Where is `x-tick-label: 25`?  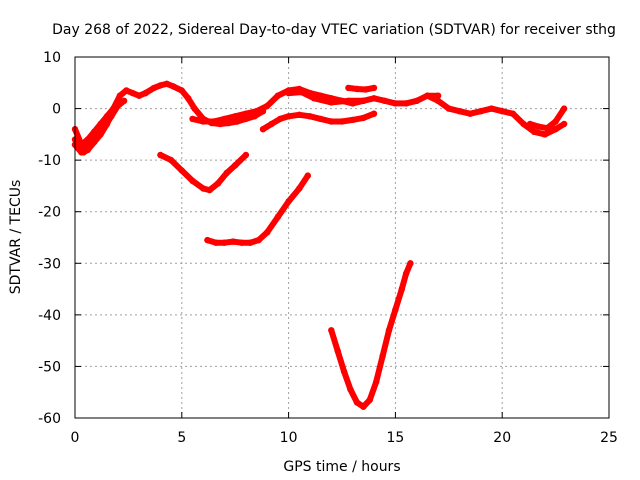 x-tick-label: 25 is located at coordinates (609, 438).